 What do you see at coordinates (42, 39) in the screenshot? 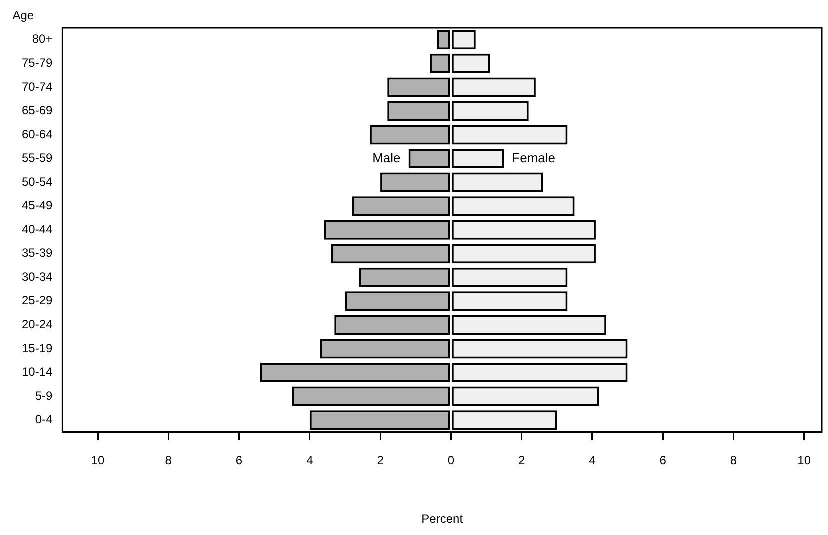
I see `y-tick-label: 80+` at bounding box center [42, 39].